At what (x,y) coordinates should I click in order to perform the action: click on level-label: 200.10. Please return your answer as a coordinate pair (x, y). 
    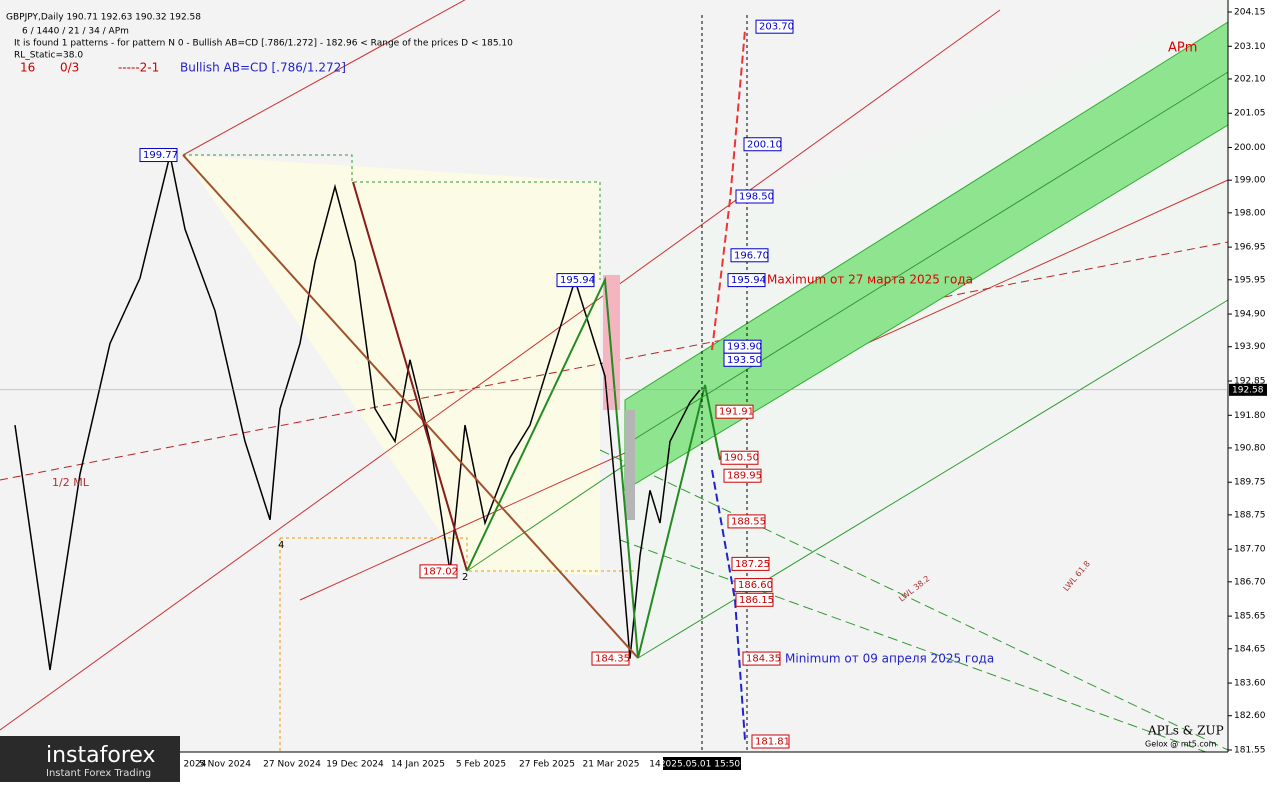
    Looking at the image, I should click on (764, 144).